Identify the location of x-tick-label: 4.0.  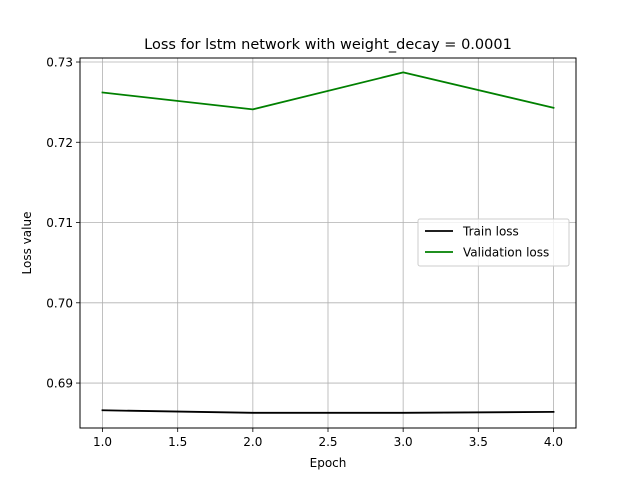
(553, 442).